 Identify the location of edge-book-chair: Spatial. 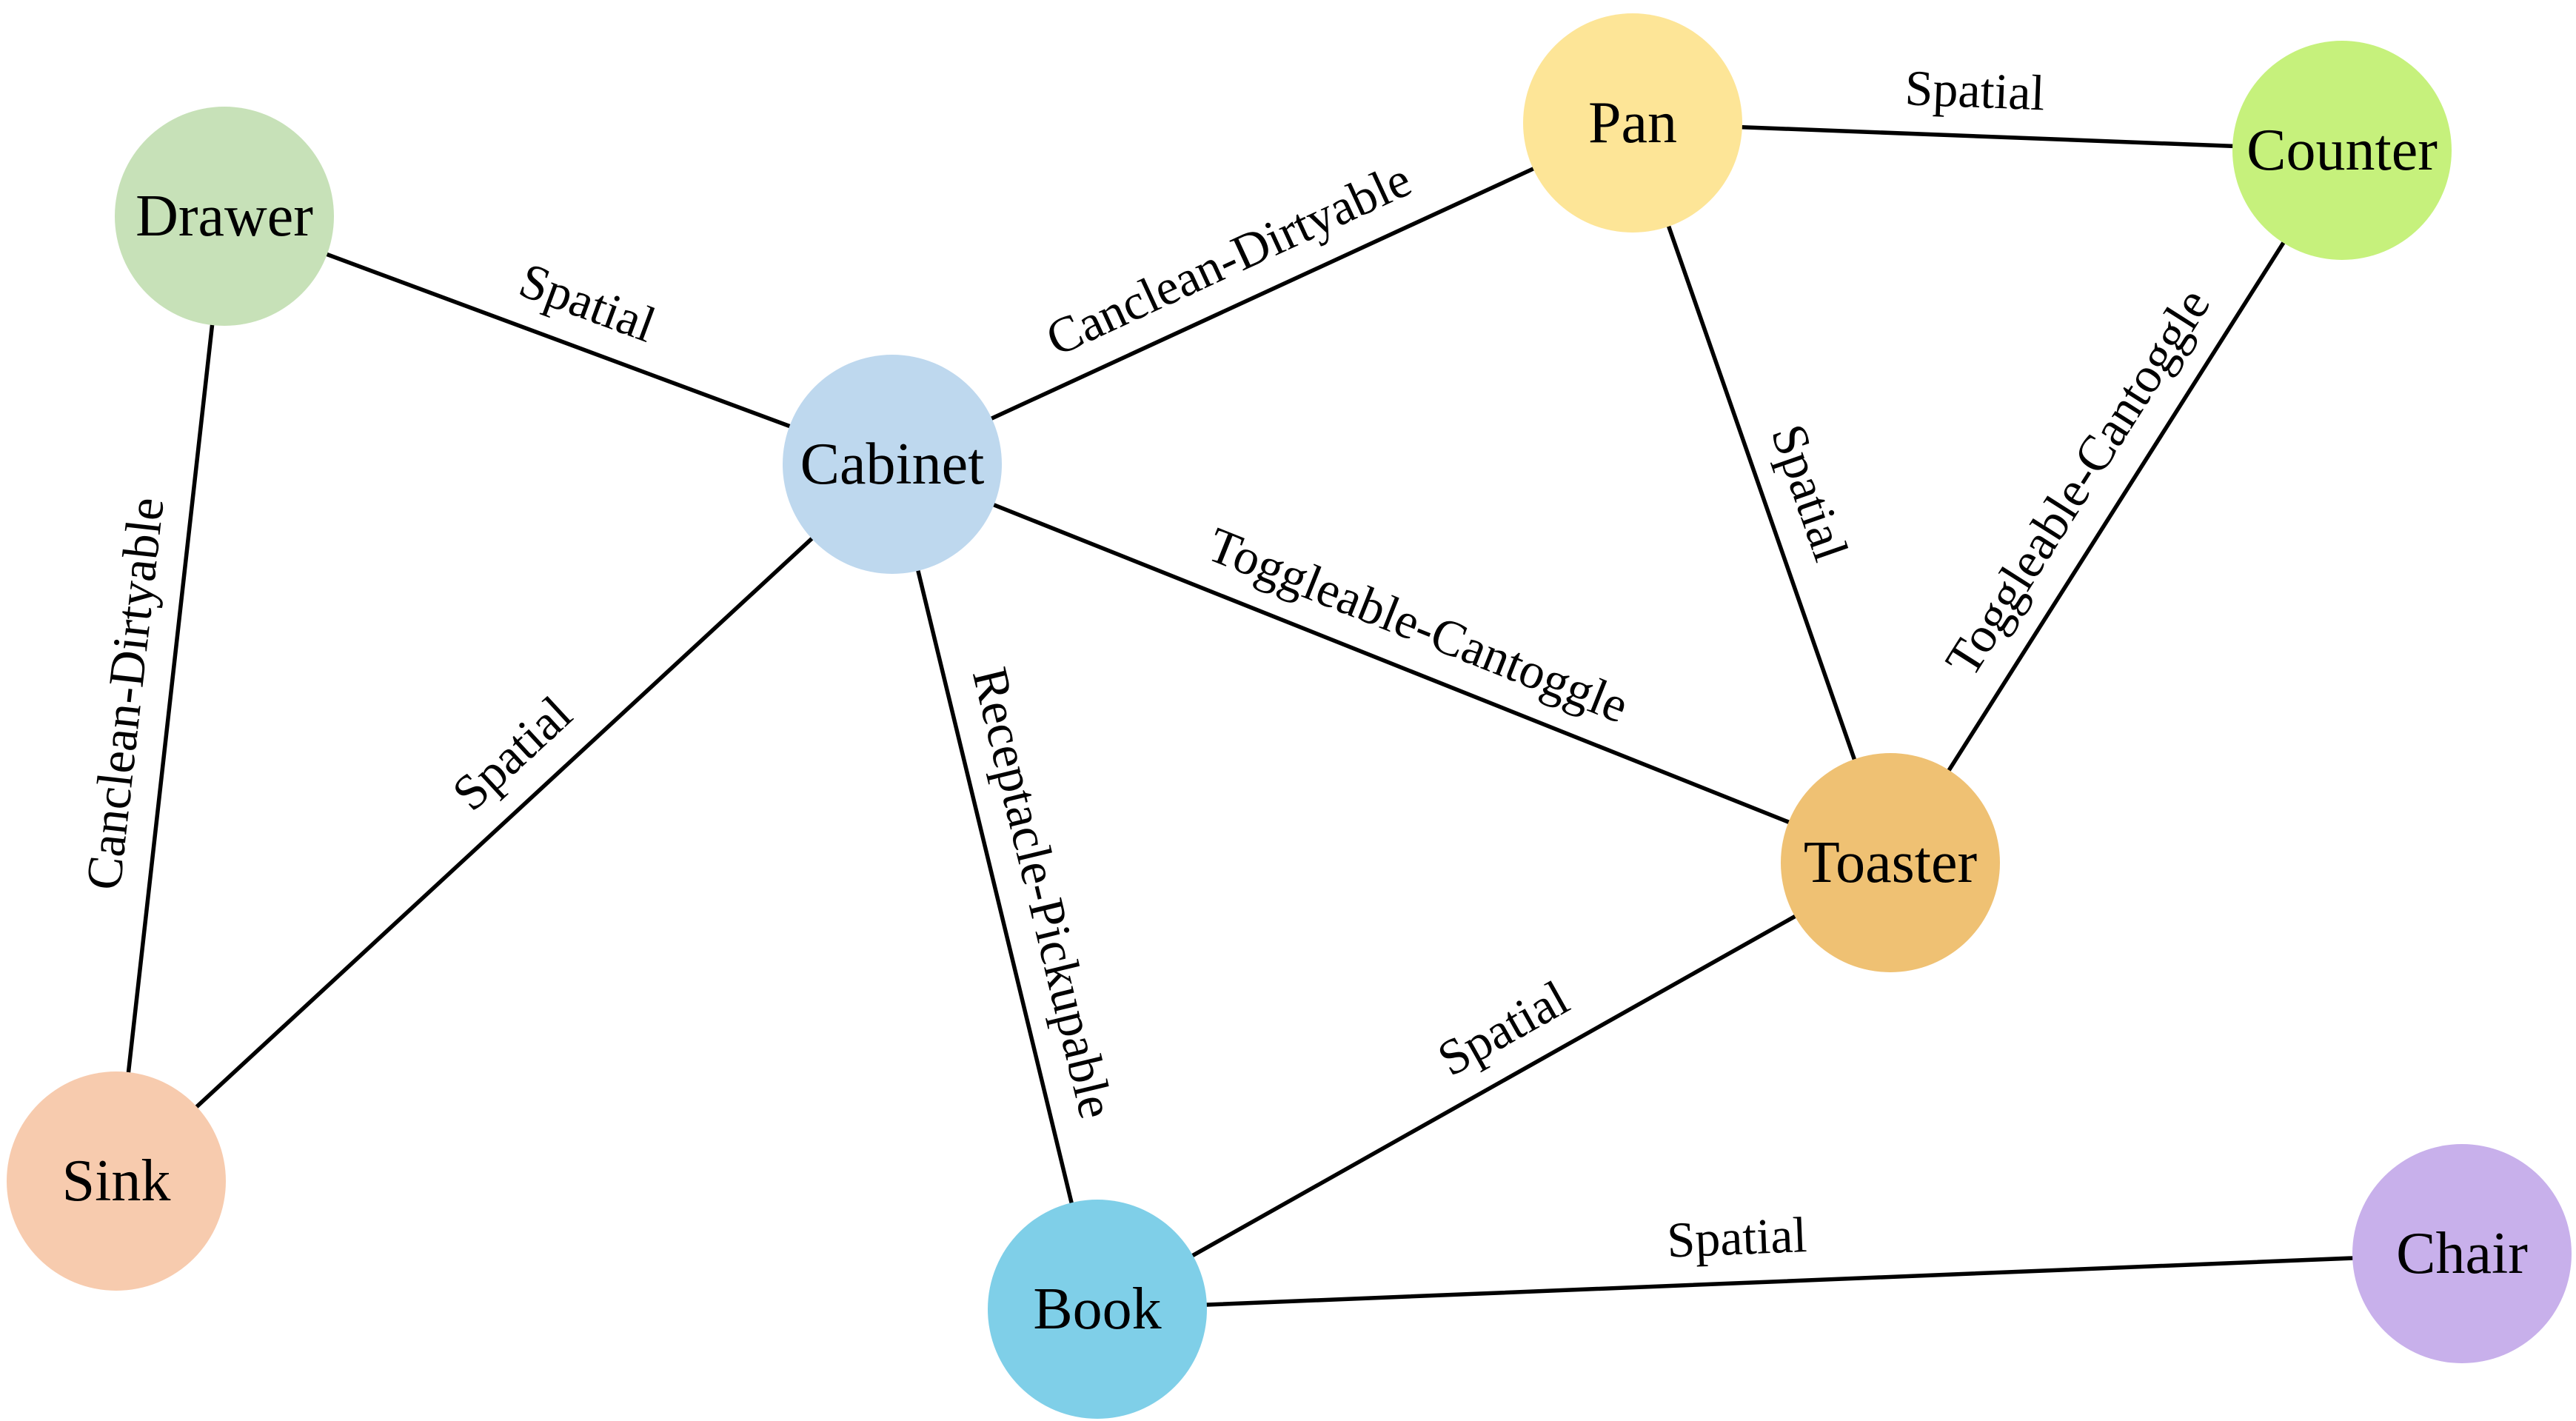
(1779, 1258).